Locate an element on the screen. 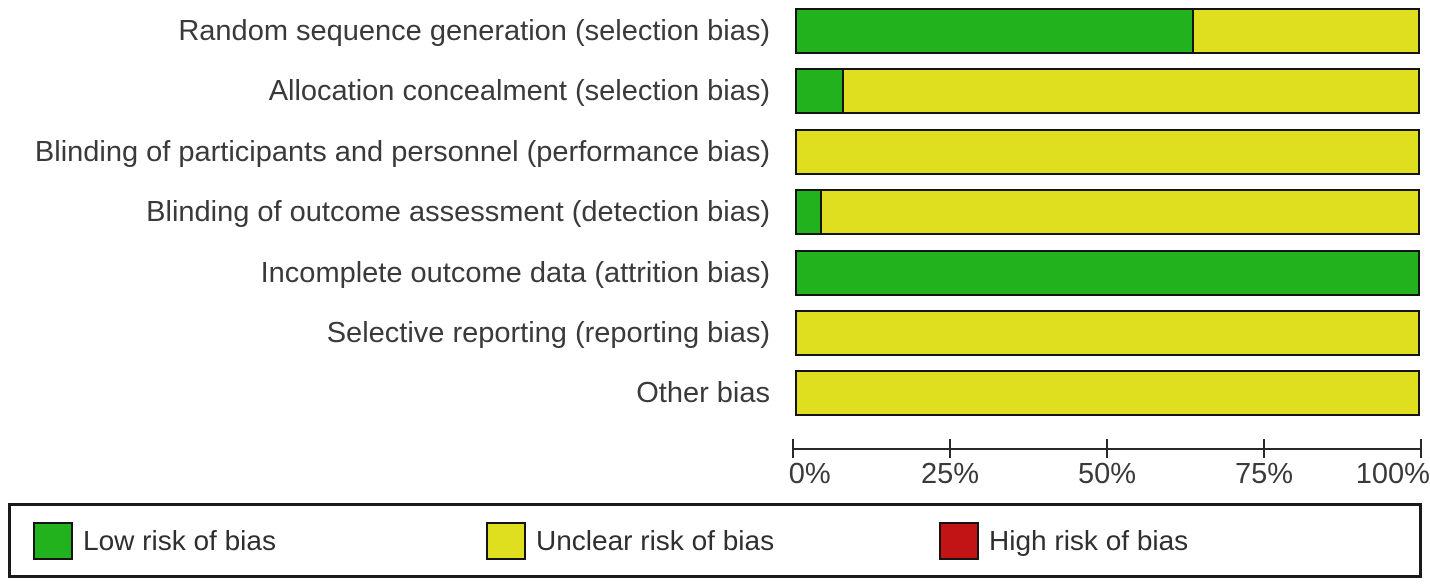 Image resolution: width=1430 pixels, height=587 pixels. axis-tick-label: 25% is located at coordinates (950, 474).